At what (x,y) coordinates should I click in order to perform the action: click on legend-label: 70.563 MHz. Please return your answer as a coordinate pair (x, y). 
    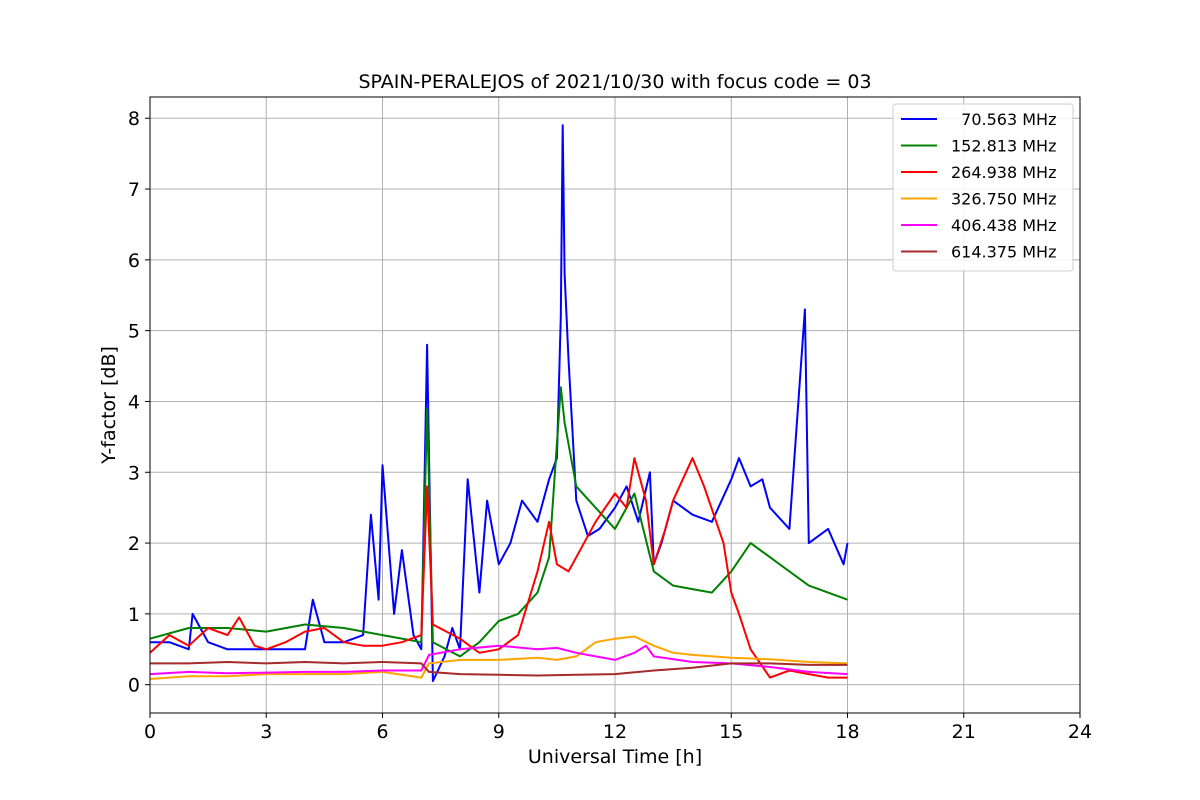
    Looking at the image, I should click on (1003, 119).